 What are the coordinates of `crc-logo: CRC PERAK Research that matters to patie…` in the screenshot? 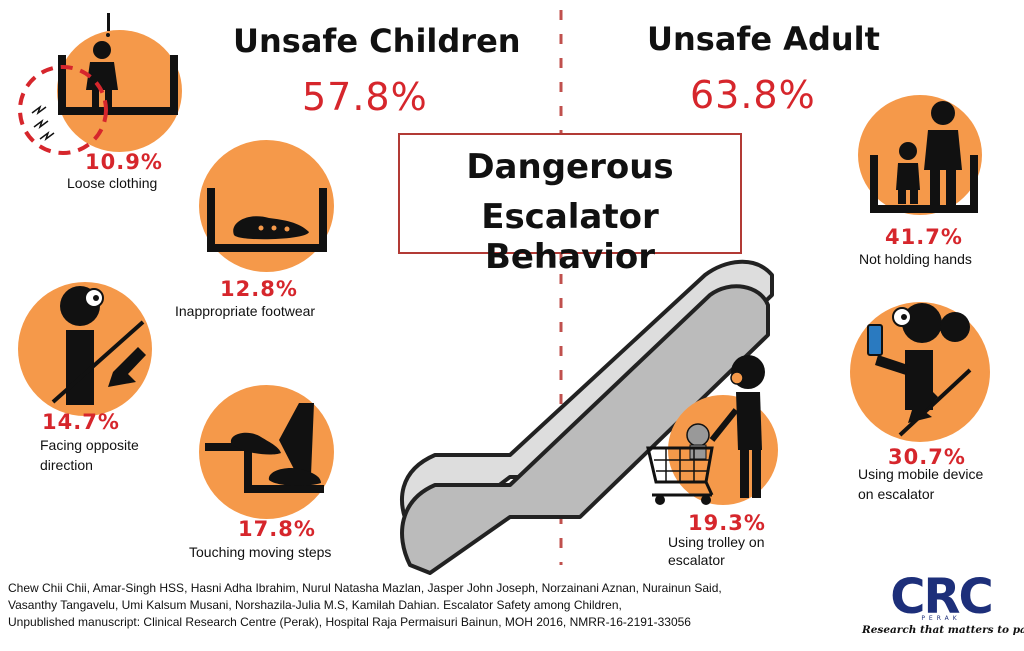 It's located at (943, 607).